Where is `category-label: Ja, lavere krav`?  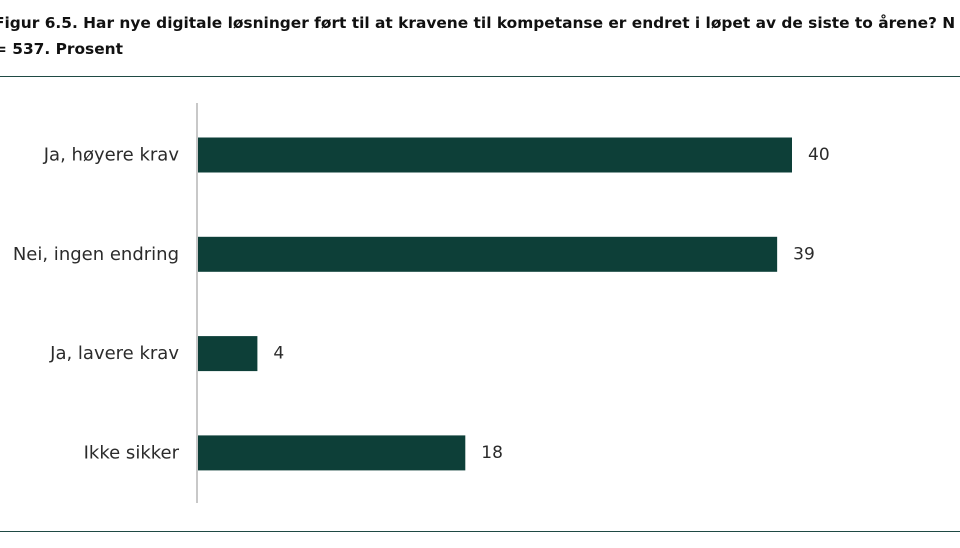 category-label: Ja, lavere krav is located at coordinates (114, 353).